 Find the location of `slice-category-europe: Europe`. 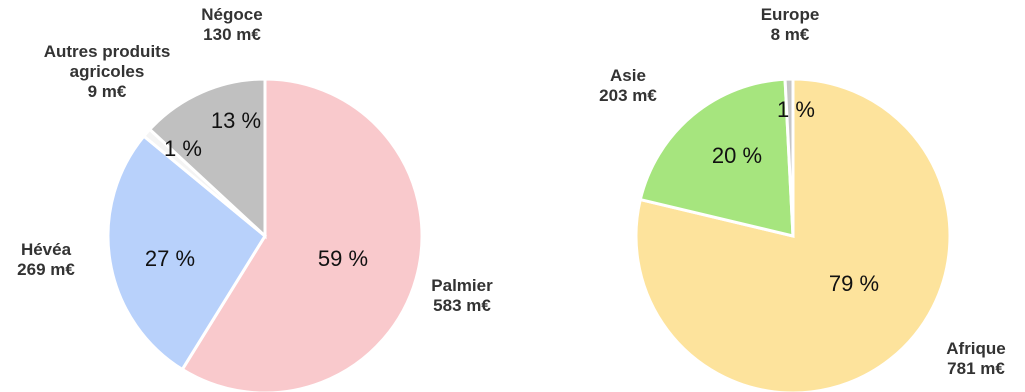

slice-category-europe: Europe is located at coordinates (790, 14).